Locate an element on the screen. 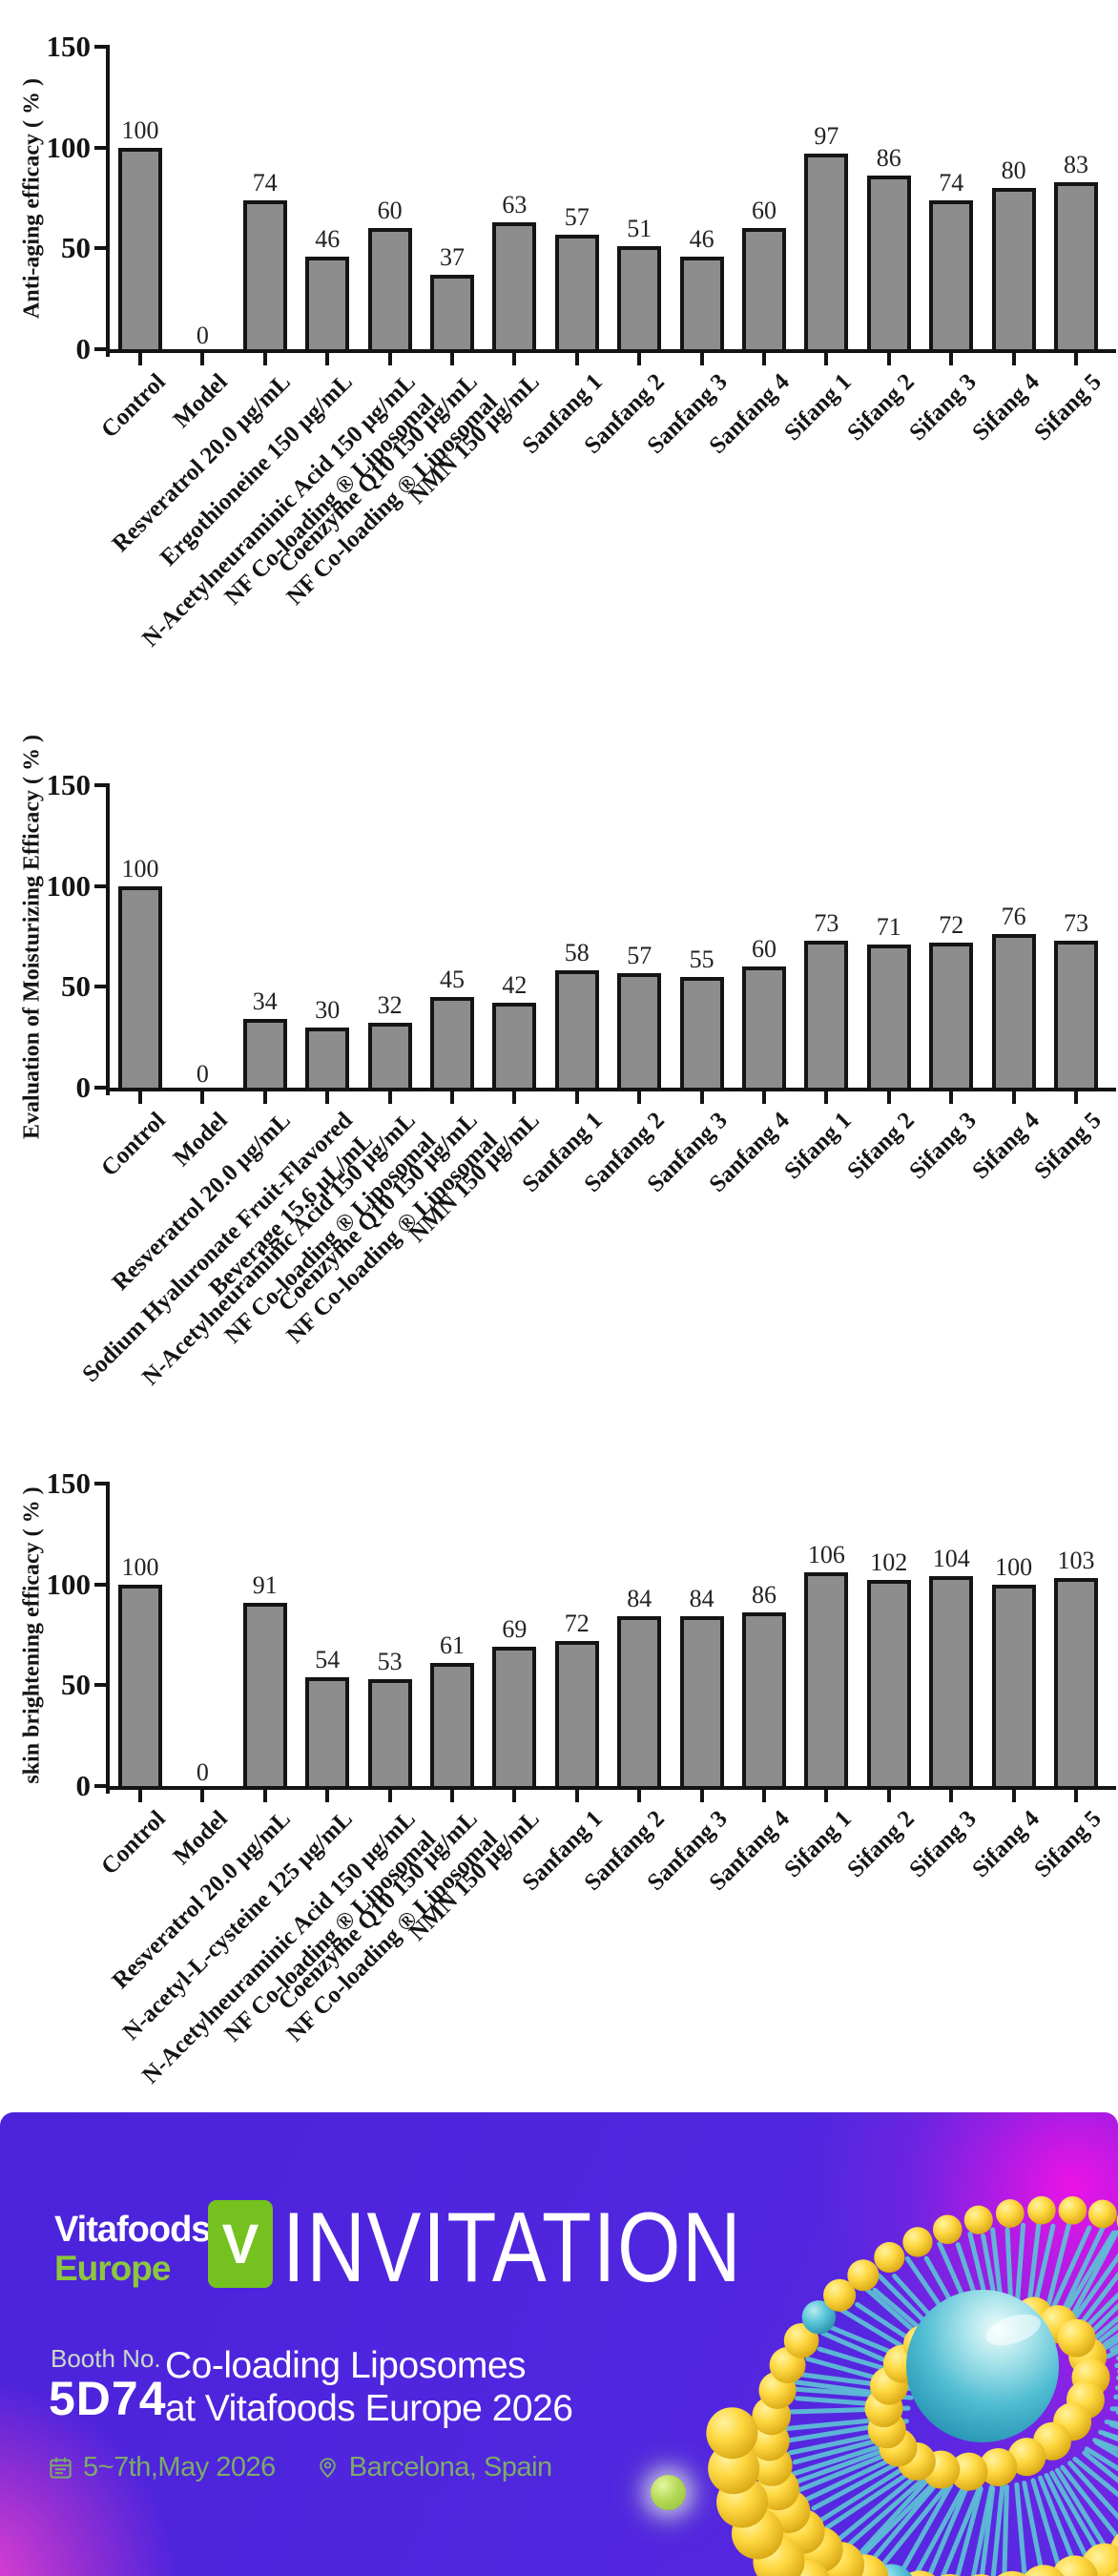 The height and width of the screenshot is (2576, 1118). y-tick-label: 150 is located at coordinates (69, 1483).